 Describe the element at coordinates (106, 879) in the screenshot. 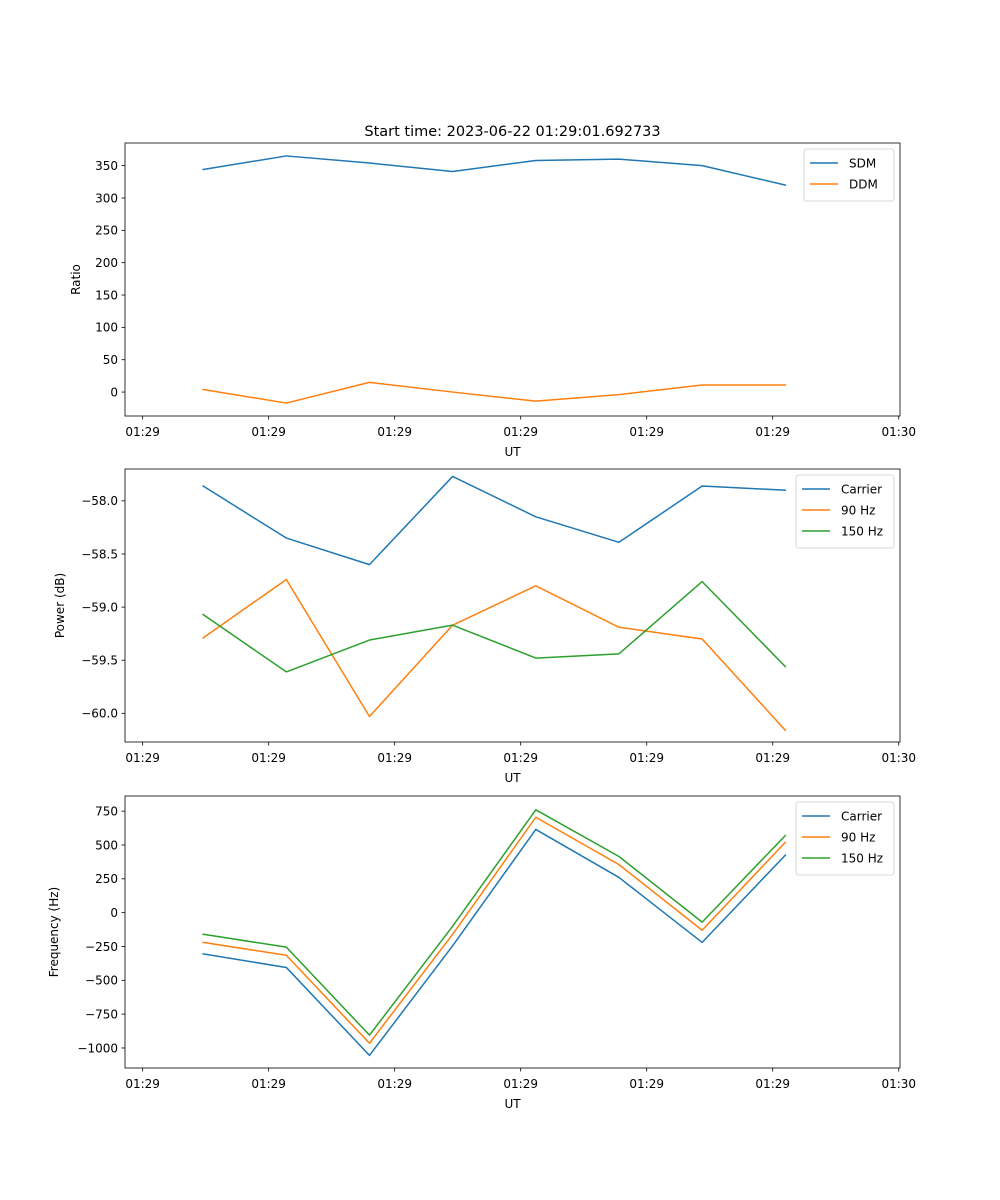

I see `chart-3-y-tick-label: 250` at that location.